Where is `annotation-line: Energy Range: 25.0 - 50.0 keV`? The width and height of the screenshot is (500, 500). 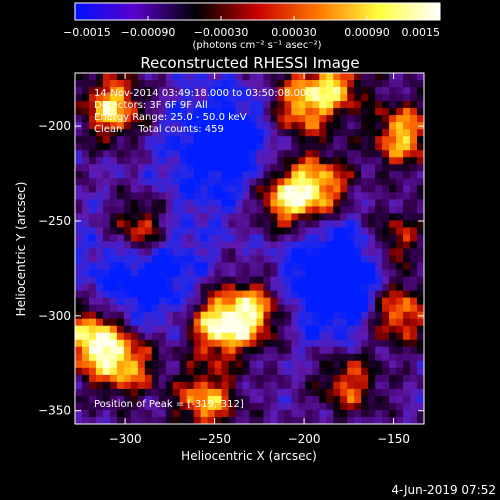 annotation-line: Energy Range: 25.0 - 50.0 keV is located at coordinates (170, 117).